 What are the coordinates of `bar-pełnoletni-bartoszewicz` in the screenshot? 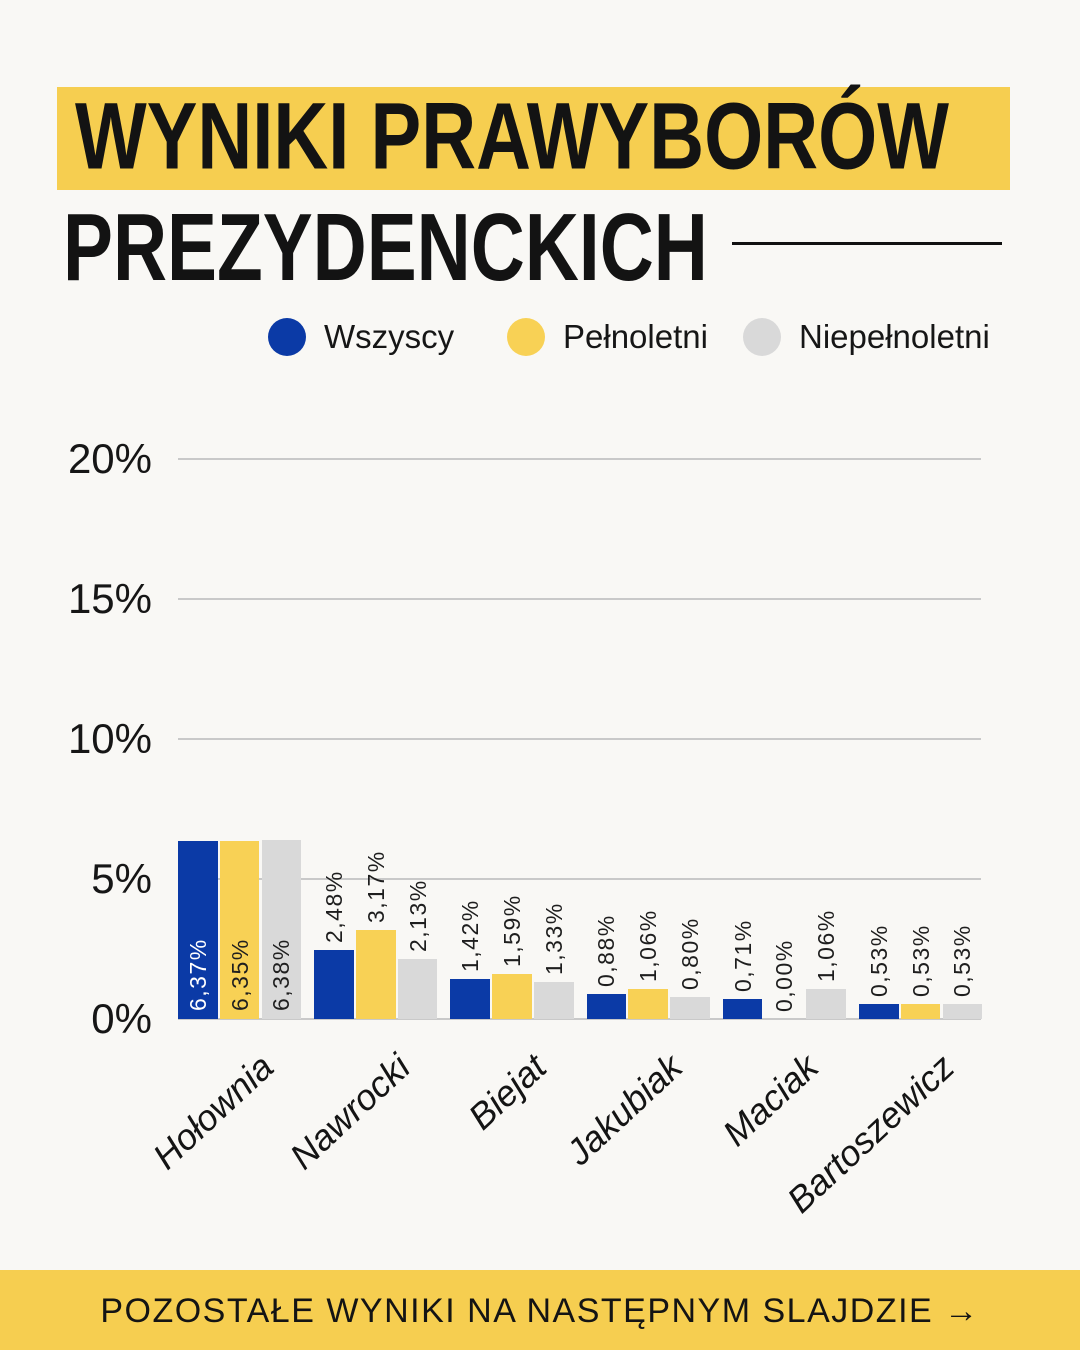 It's located at (920, 1011).